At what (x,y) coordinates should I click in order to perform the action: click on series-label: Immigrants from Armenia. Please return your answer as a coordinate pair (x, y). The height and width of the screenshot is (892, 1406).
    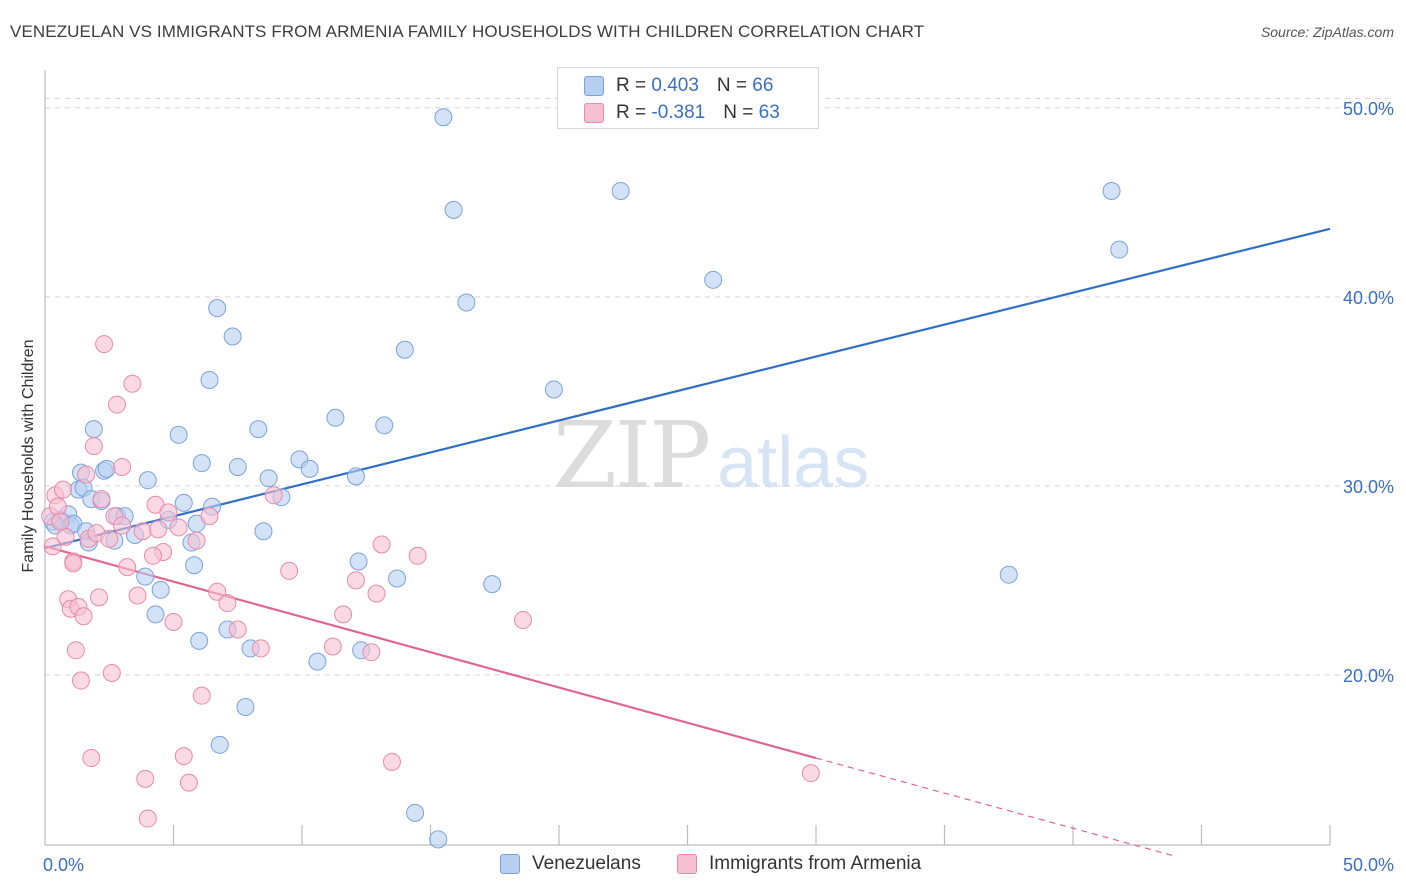
    Looking at the image, I should click on (815, 863).